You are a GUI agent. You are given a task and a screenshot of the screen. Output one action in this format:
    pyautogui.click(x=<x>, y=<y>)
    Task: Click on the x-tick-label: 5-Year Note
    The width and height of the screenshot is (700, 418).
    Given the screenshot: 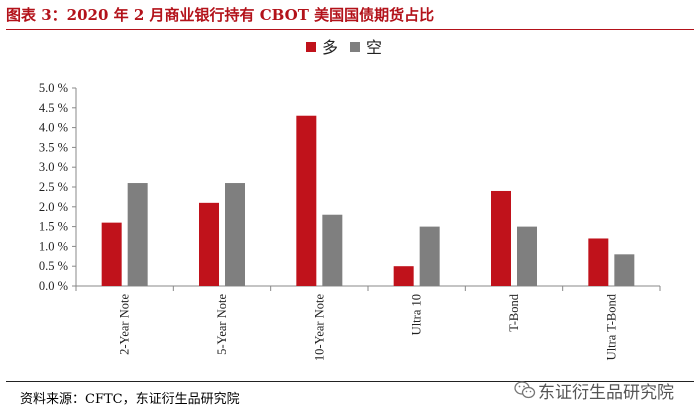 What is the action you would take?
    pyautogui.click(x=222, y=324)
    